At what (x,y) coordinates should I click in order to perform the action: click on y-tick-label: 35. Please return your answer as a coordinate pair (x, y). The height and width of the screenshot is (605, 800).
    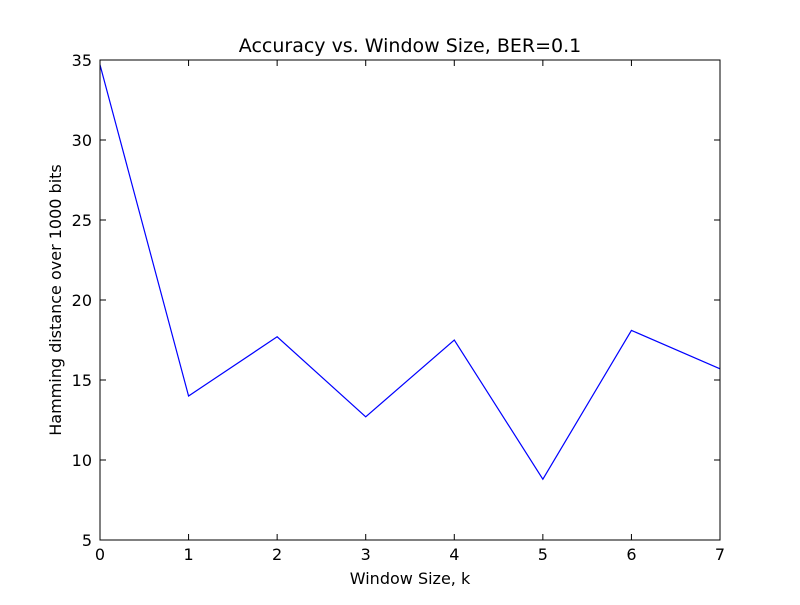
    Looking at the image, I should click on (82, 60).